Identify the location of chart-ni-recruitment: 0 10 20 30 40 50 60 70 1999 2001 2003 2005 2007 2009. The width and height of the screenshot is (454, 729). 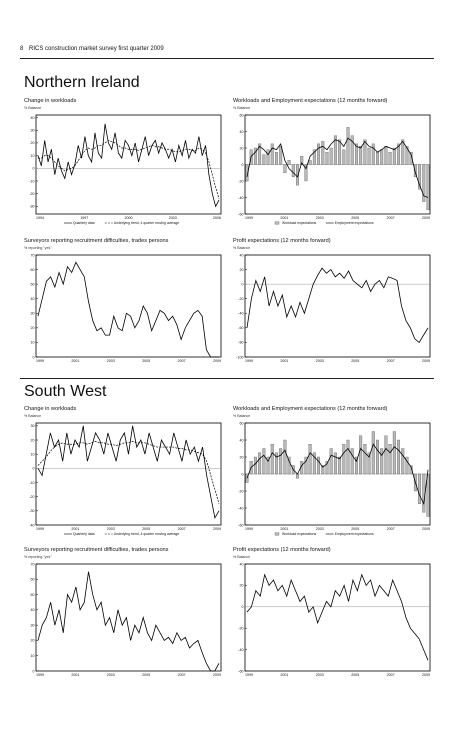
(126, 308).